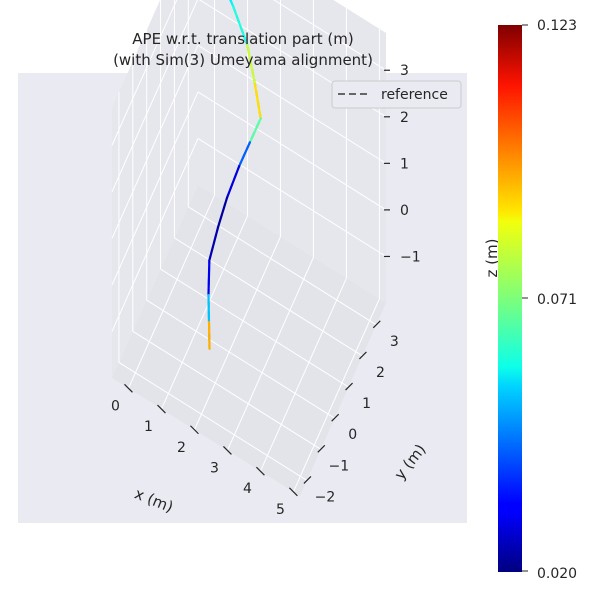  What do you see at coordinates (414, 95) in the screenshot?
I see `legend-label-reference: reference` at bounding box center [414, 95].